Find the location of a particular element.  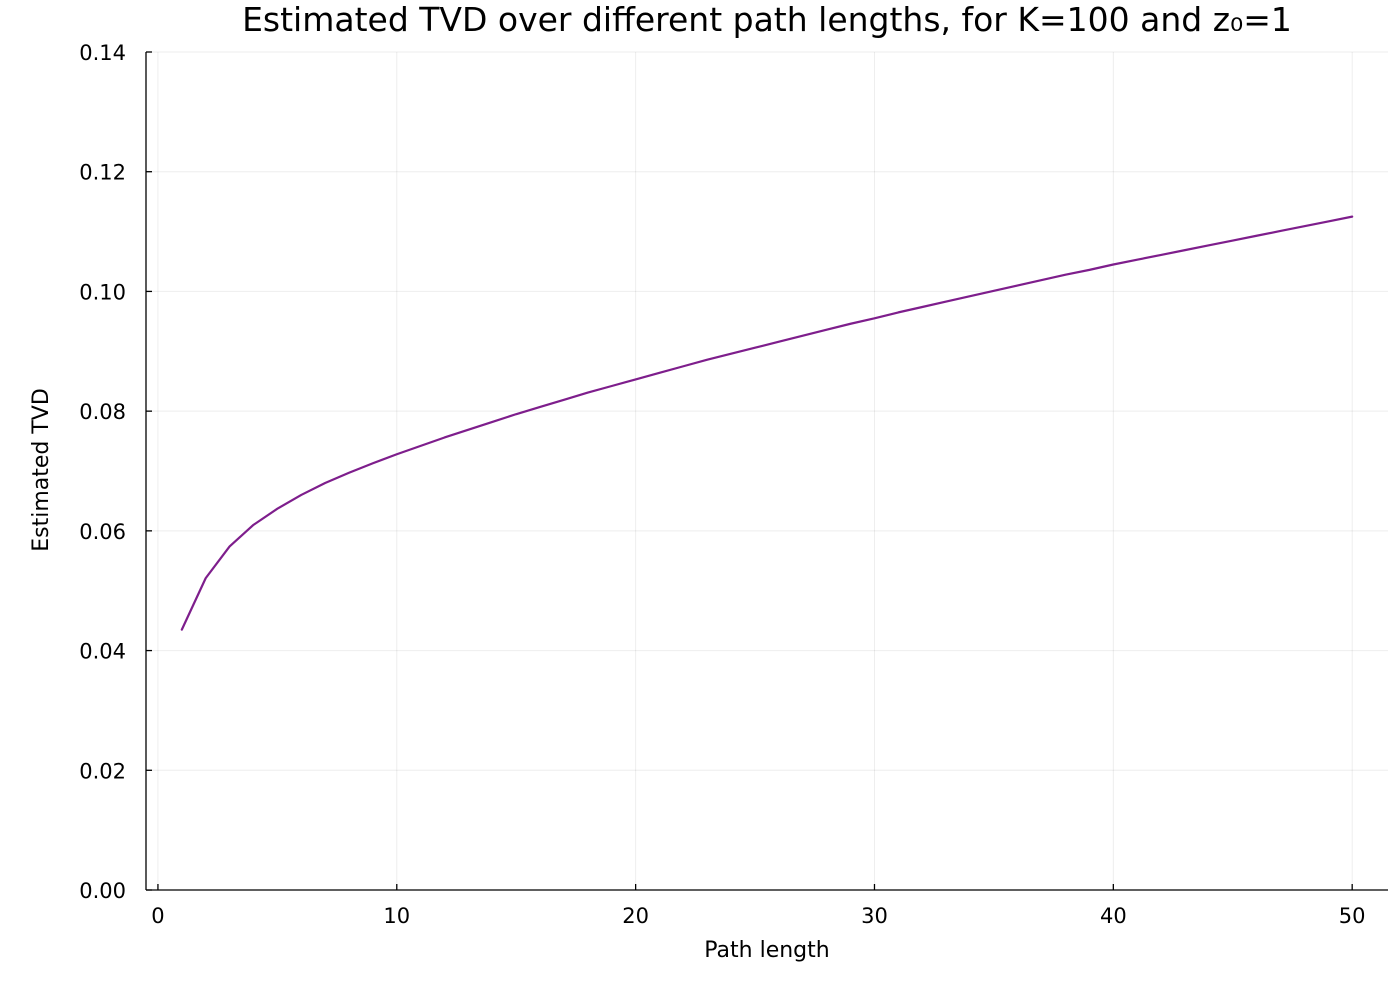

x-tick-label: 10 is located at coordinates (396, 916).